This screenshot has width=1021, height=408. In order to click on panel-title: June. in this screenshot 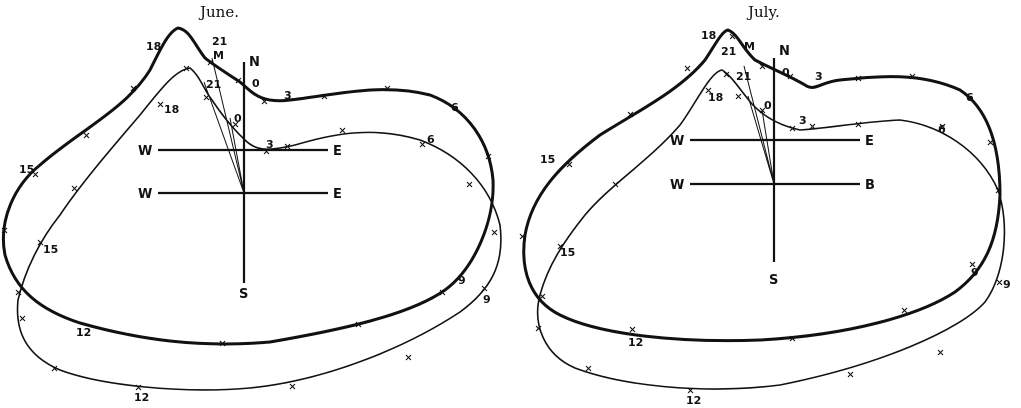, I will do `click(218, 12)`.